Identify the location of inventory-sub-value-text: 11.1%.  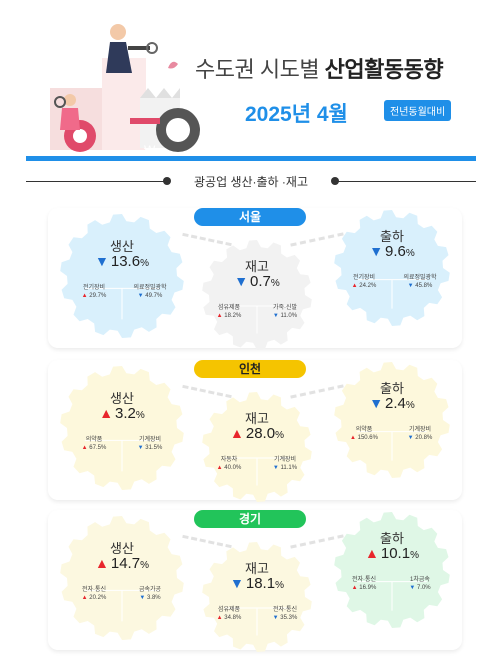
(288, 468).